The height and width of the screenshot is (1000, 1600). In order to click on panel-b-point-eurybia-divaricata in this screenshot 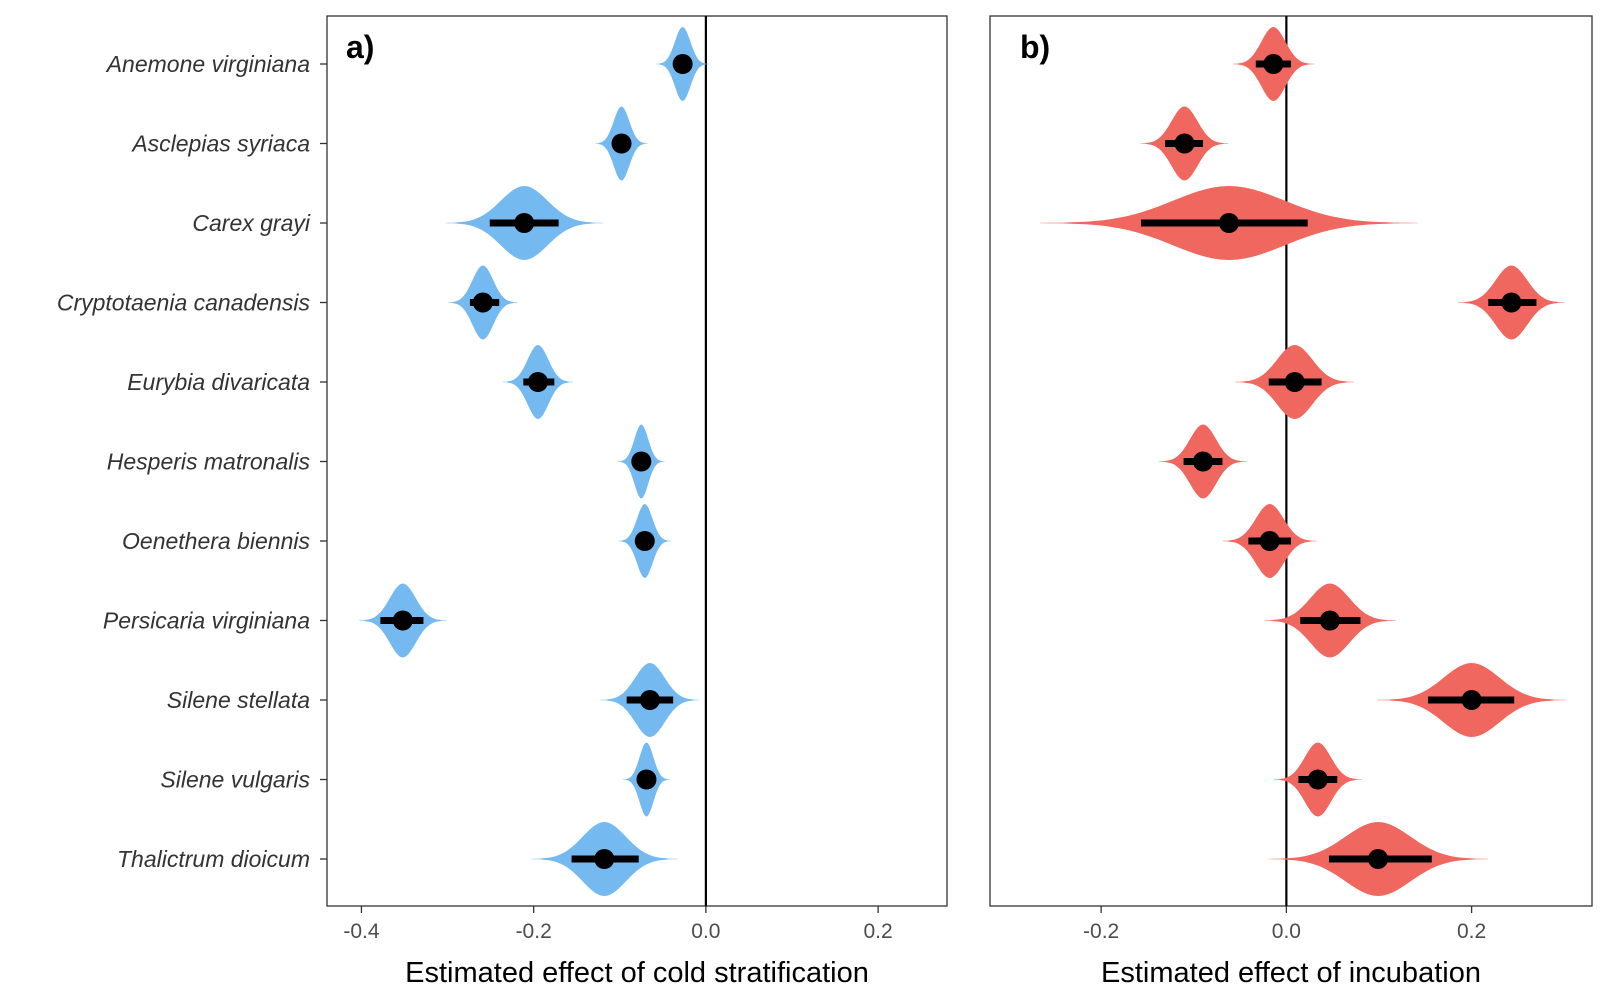, I will do `click(1294, 382)`.